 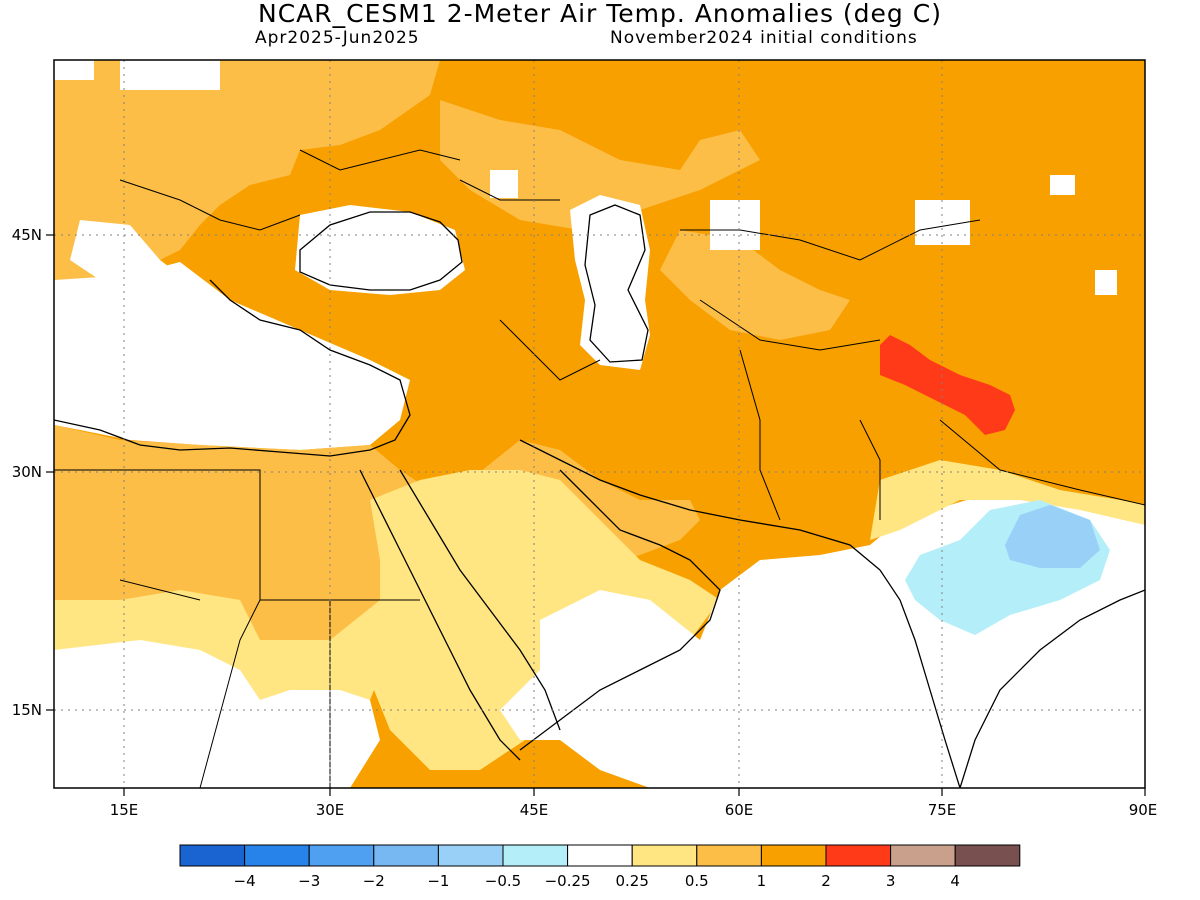 I want to click on colorbar-label: 4, so click(x=955, y=881).